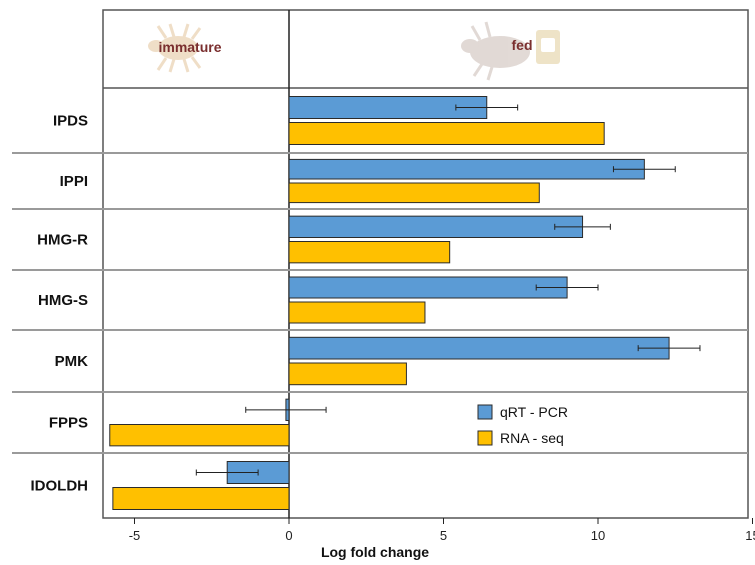  What do you see at coordinates (375, 552) in the screenshot?
I see `x-axis-title: Log fold change` at bounding box center [375, 552].